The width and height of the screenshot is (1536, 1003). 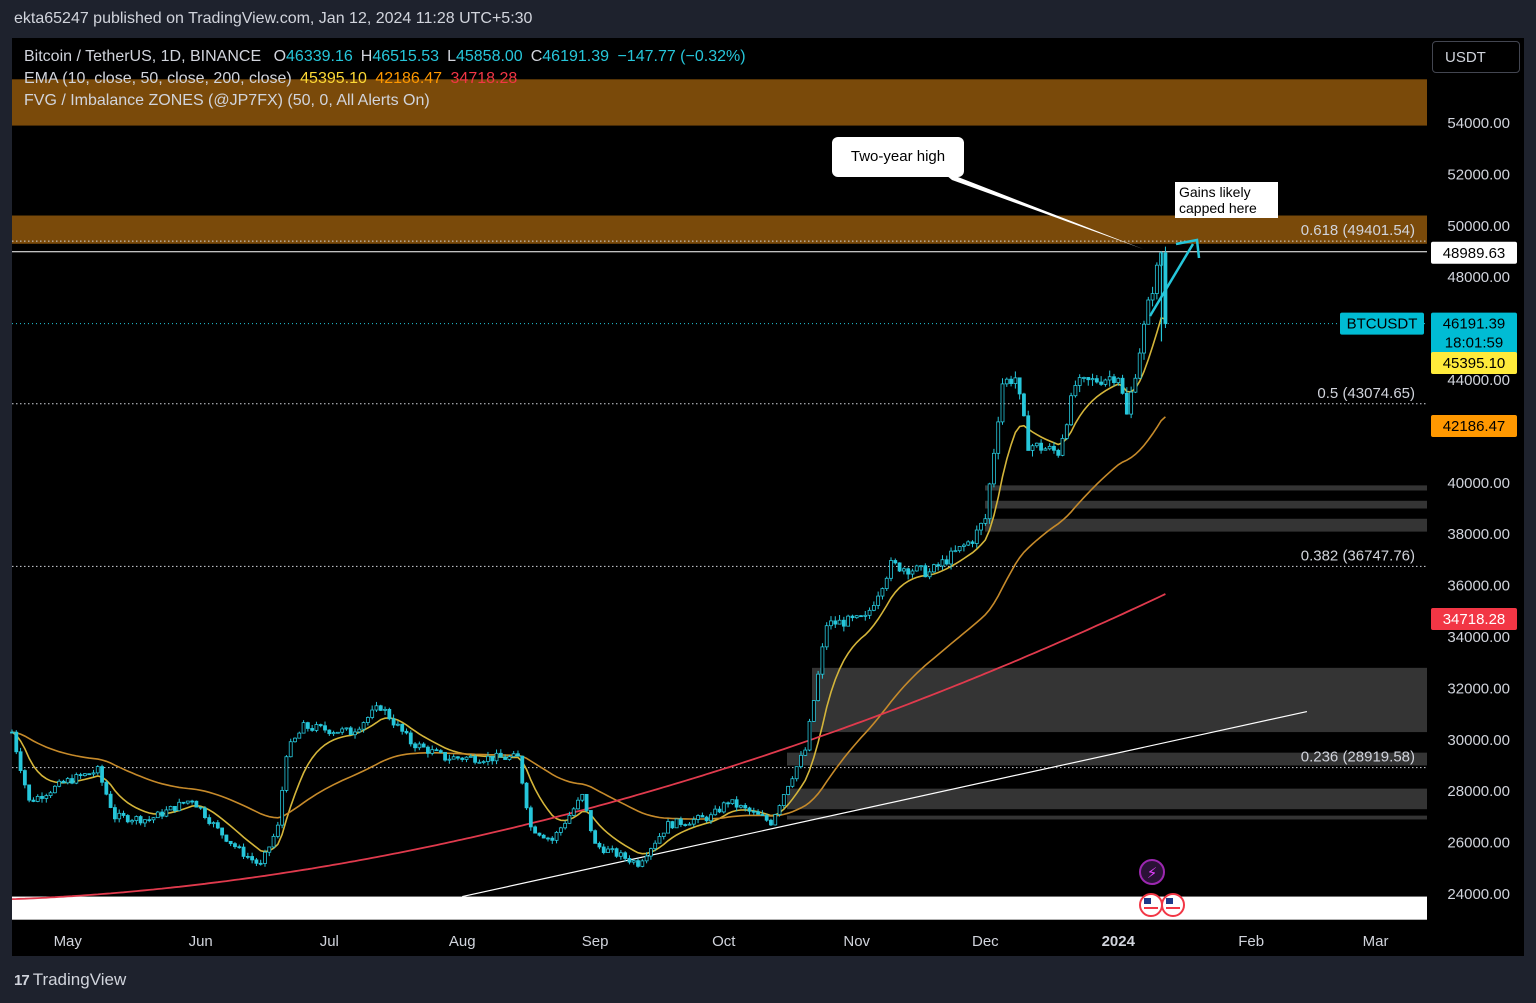 I want to click on ema-badge-2: 34718.28, so click(x=1474, y=619).